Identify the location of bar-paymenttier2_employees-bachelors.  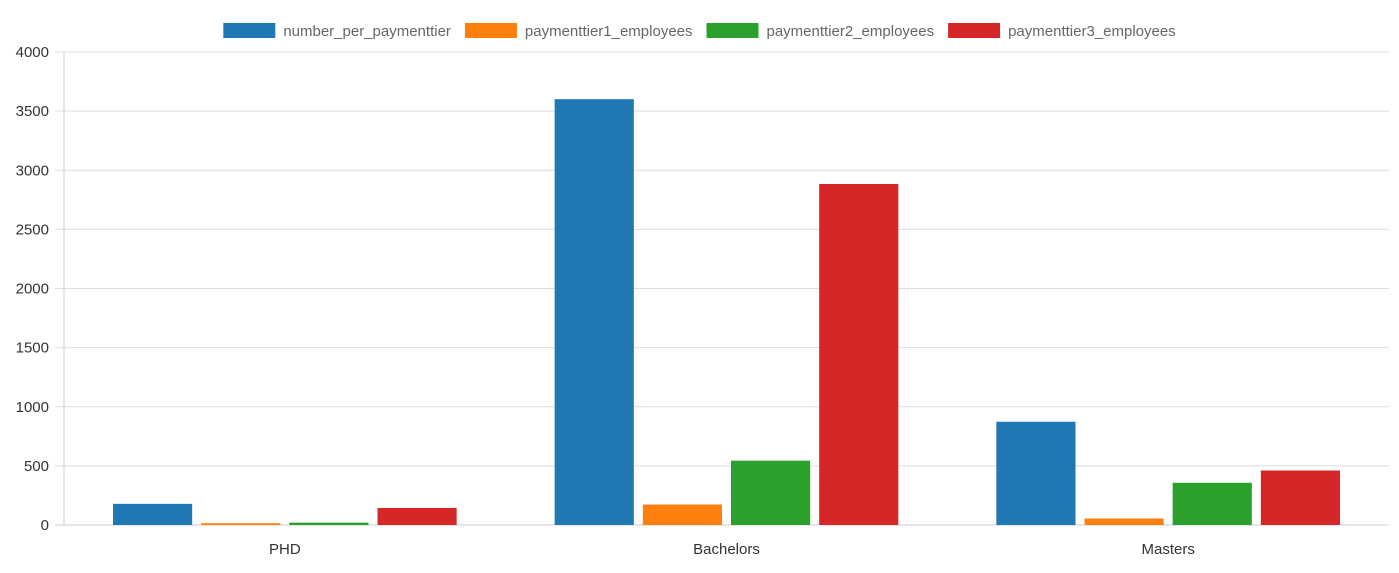
(771, 492).